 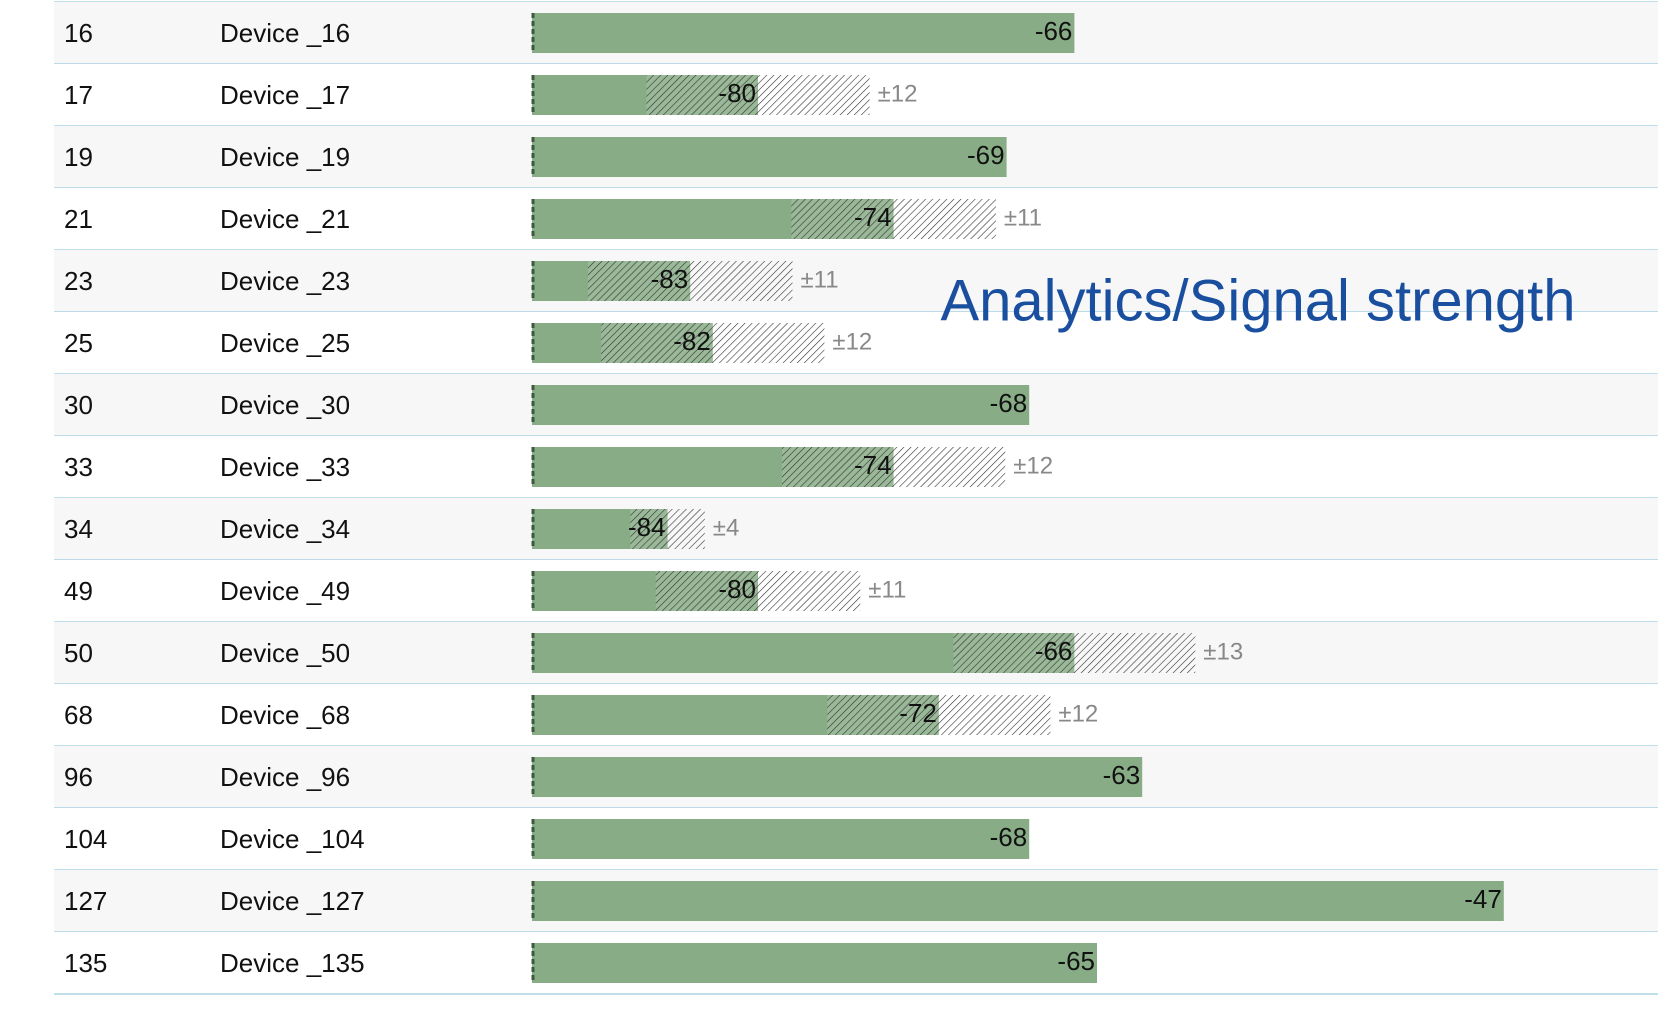 I want to click on device-name: Device _19, so click(x=285, y=157).